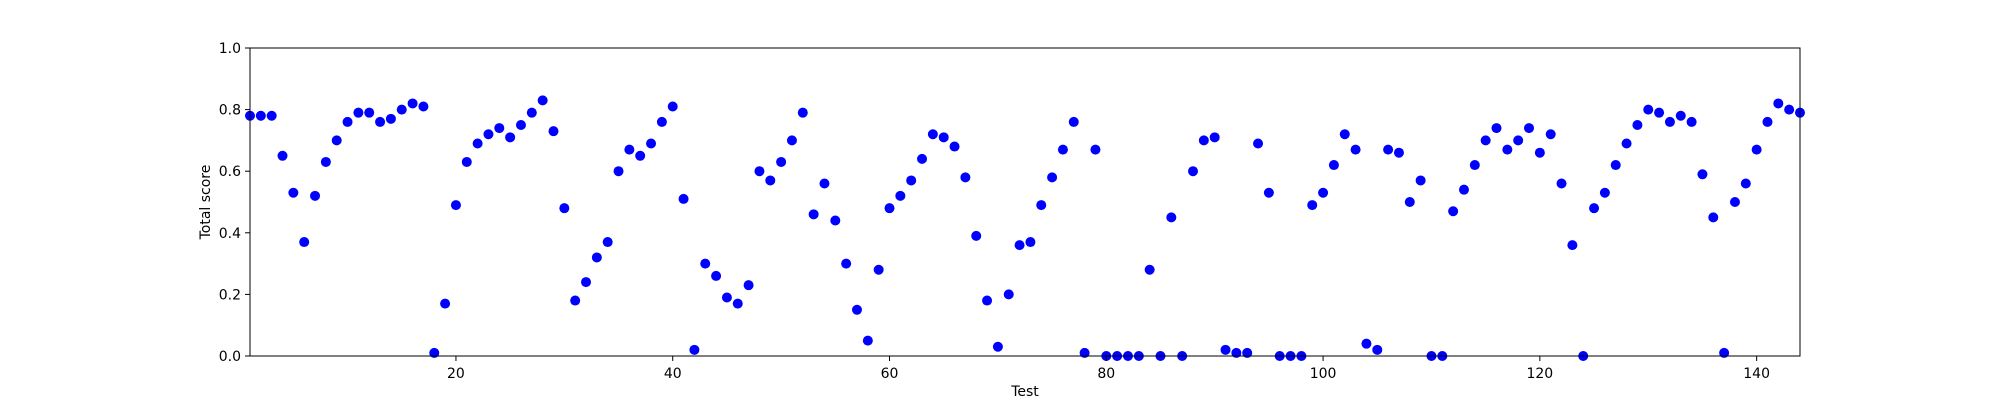 The image size is (2000, 400). What do you see at coordinates (456, 374) in the screenshot?
I see `x-tick-label: 20` at bounding box center [456, 374].